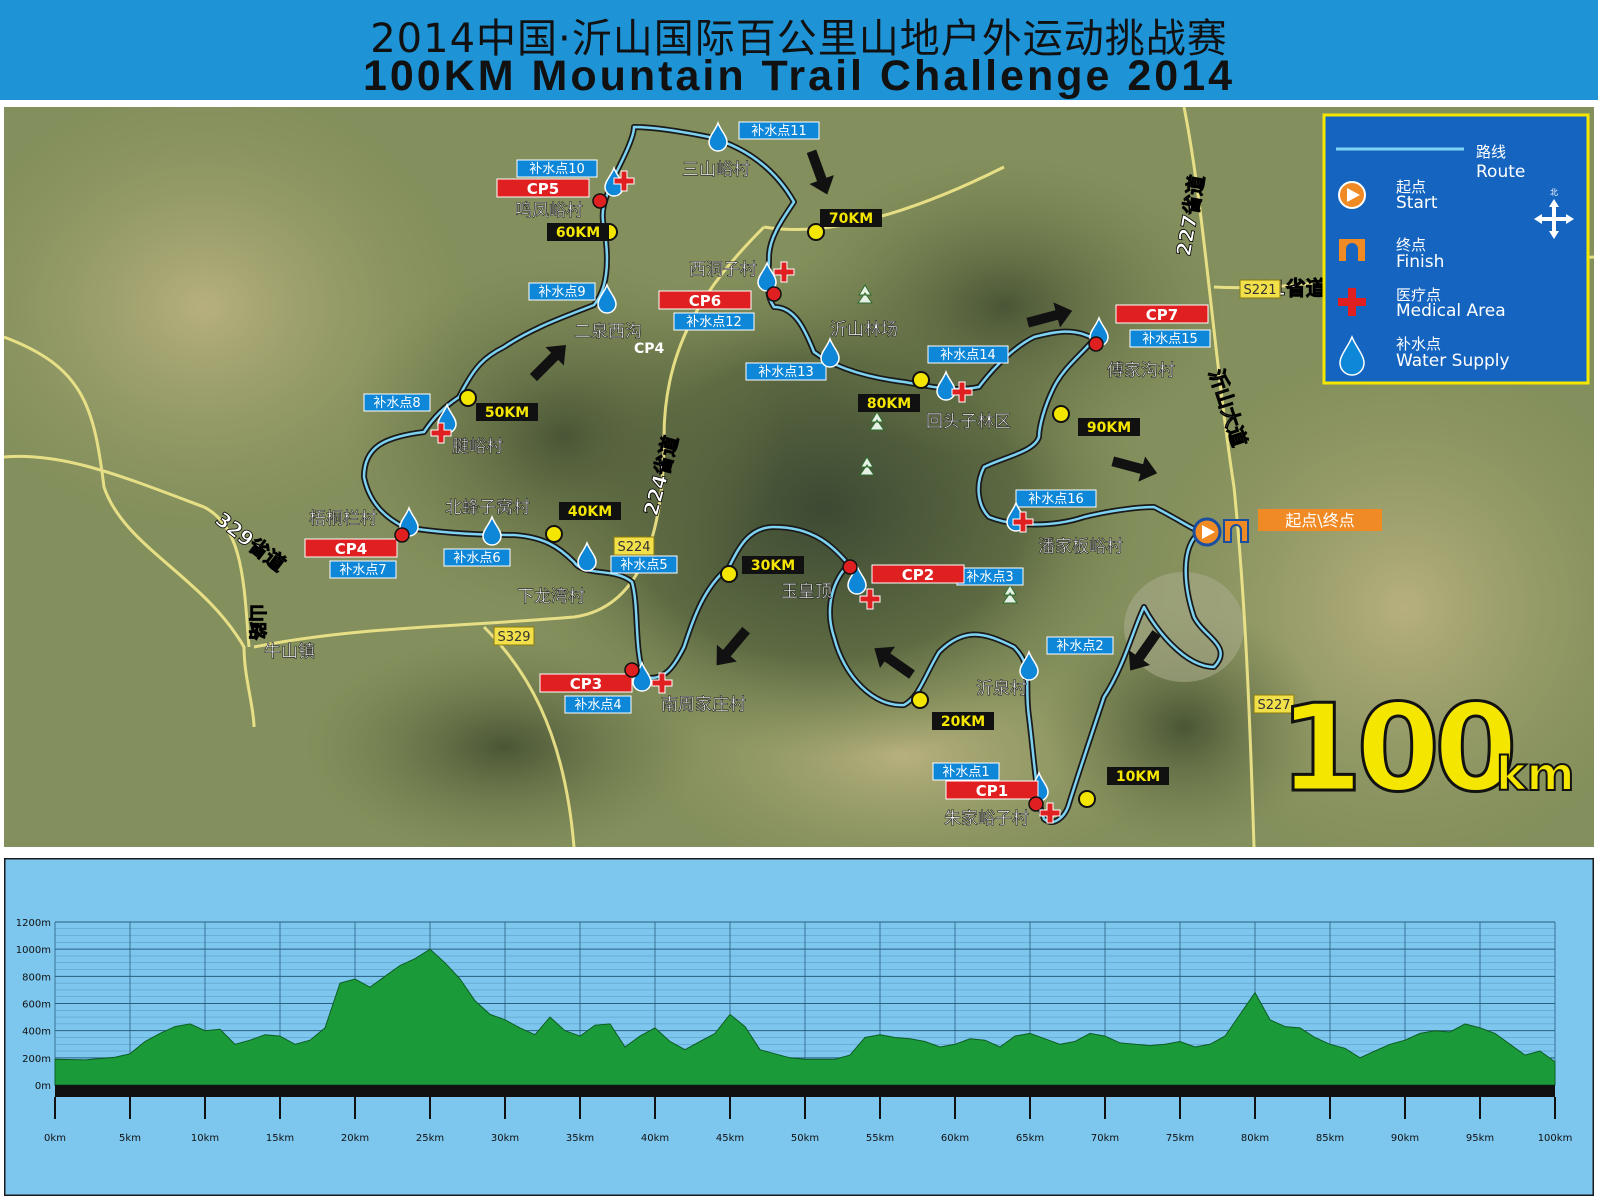 The width and height of the screenshot is (1598, 1200). Describe the element at coordinates (36, 1059) in the screenshot. I see `y-tick-label: 200m` at that location.